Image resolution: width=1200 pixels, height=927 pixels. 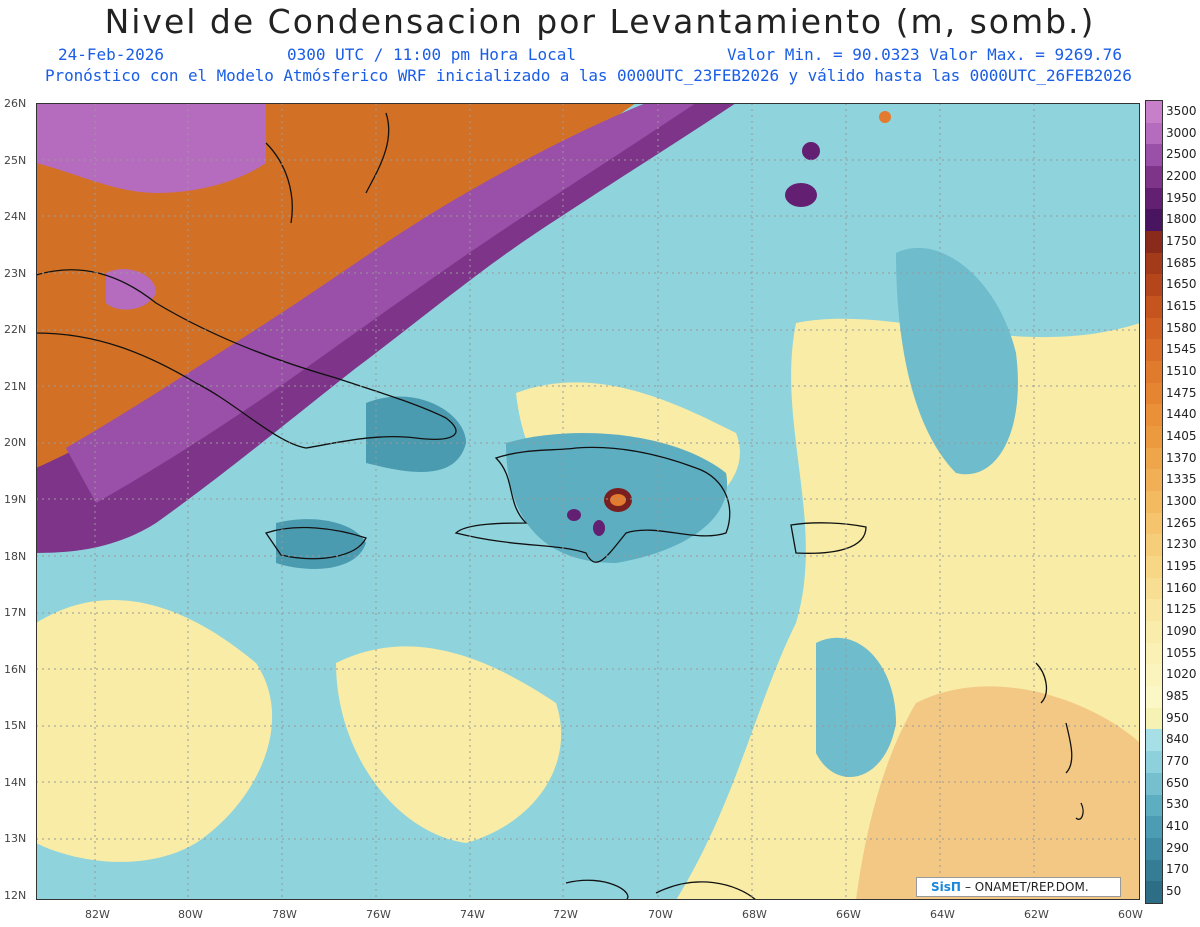 I want to click on colorbar-label: 650, so click(x=1177, y=782).